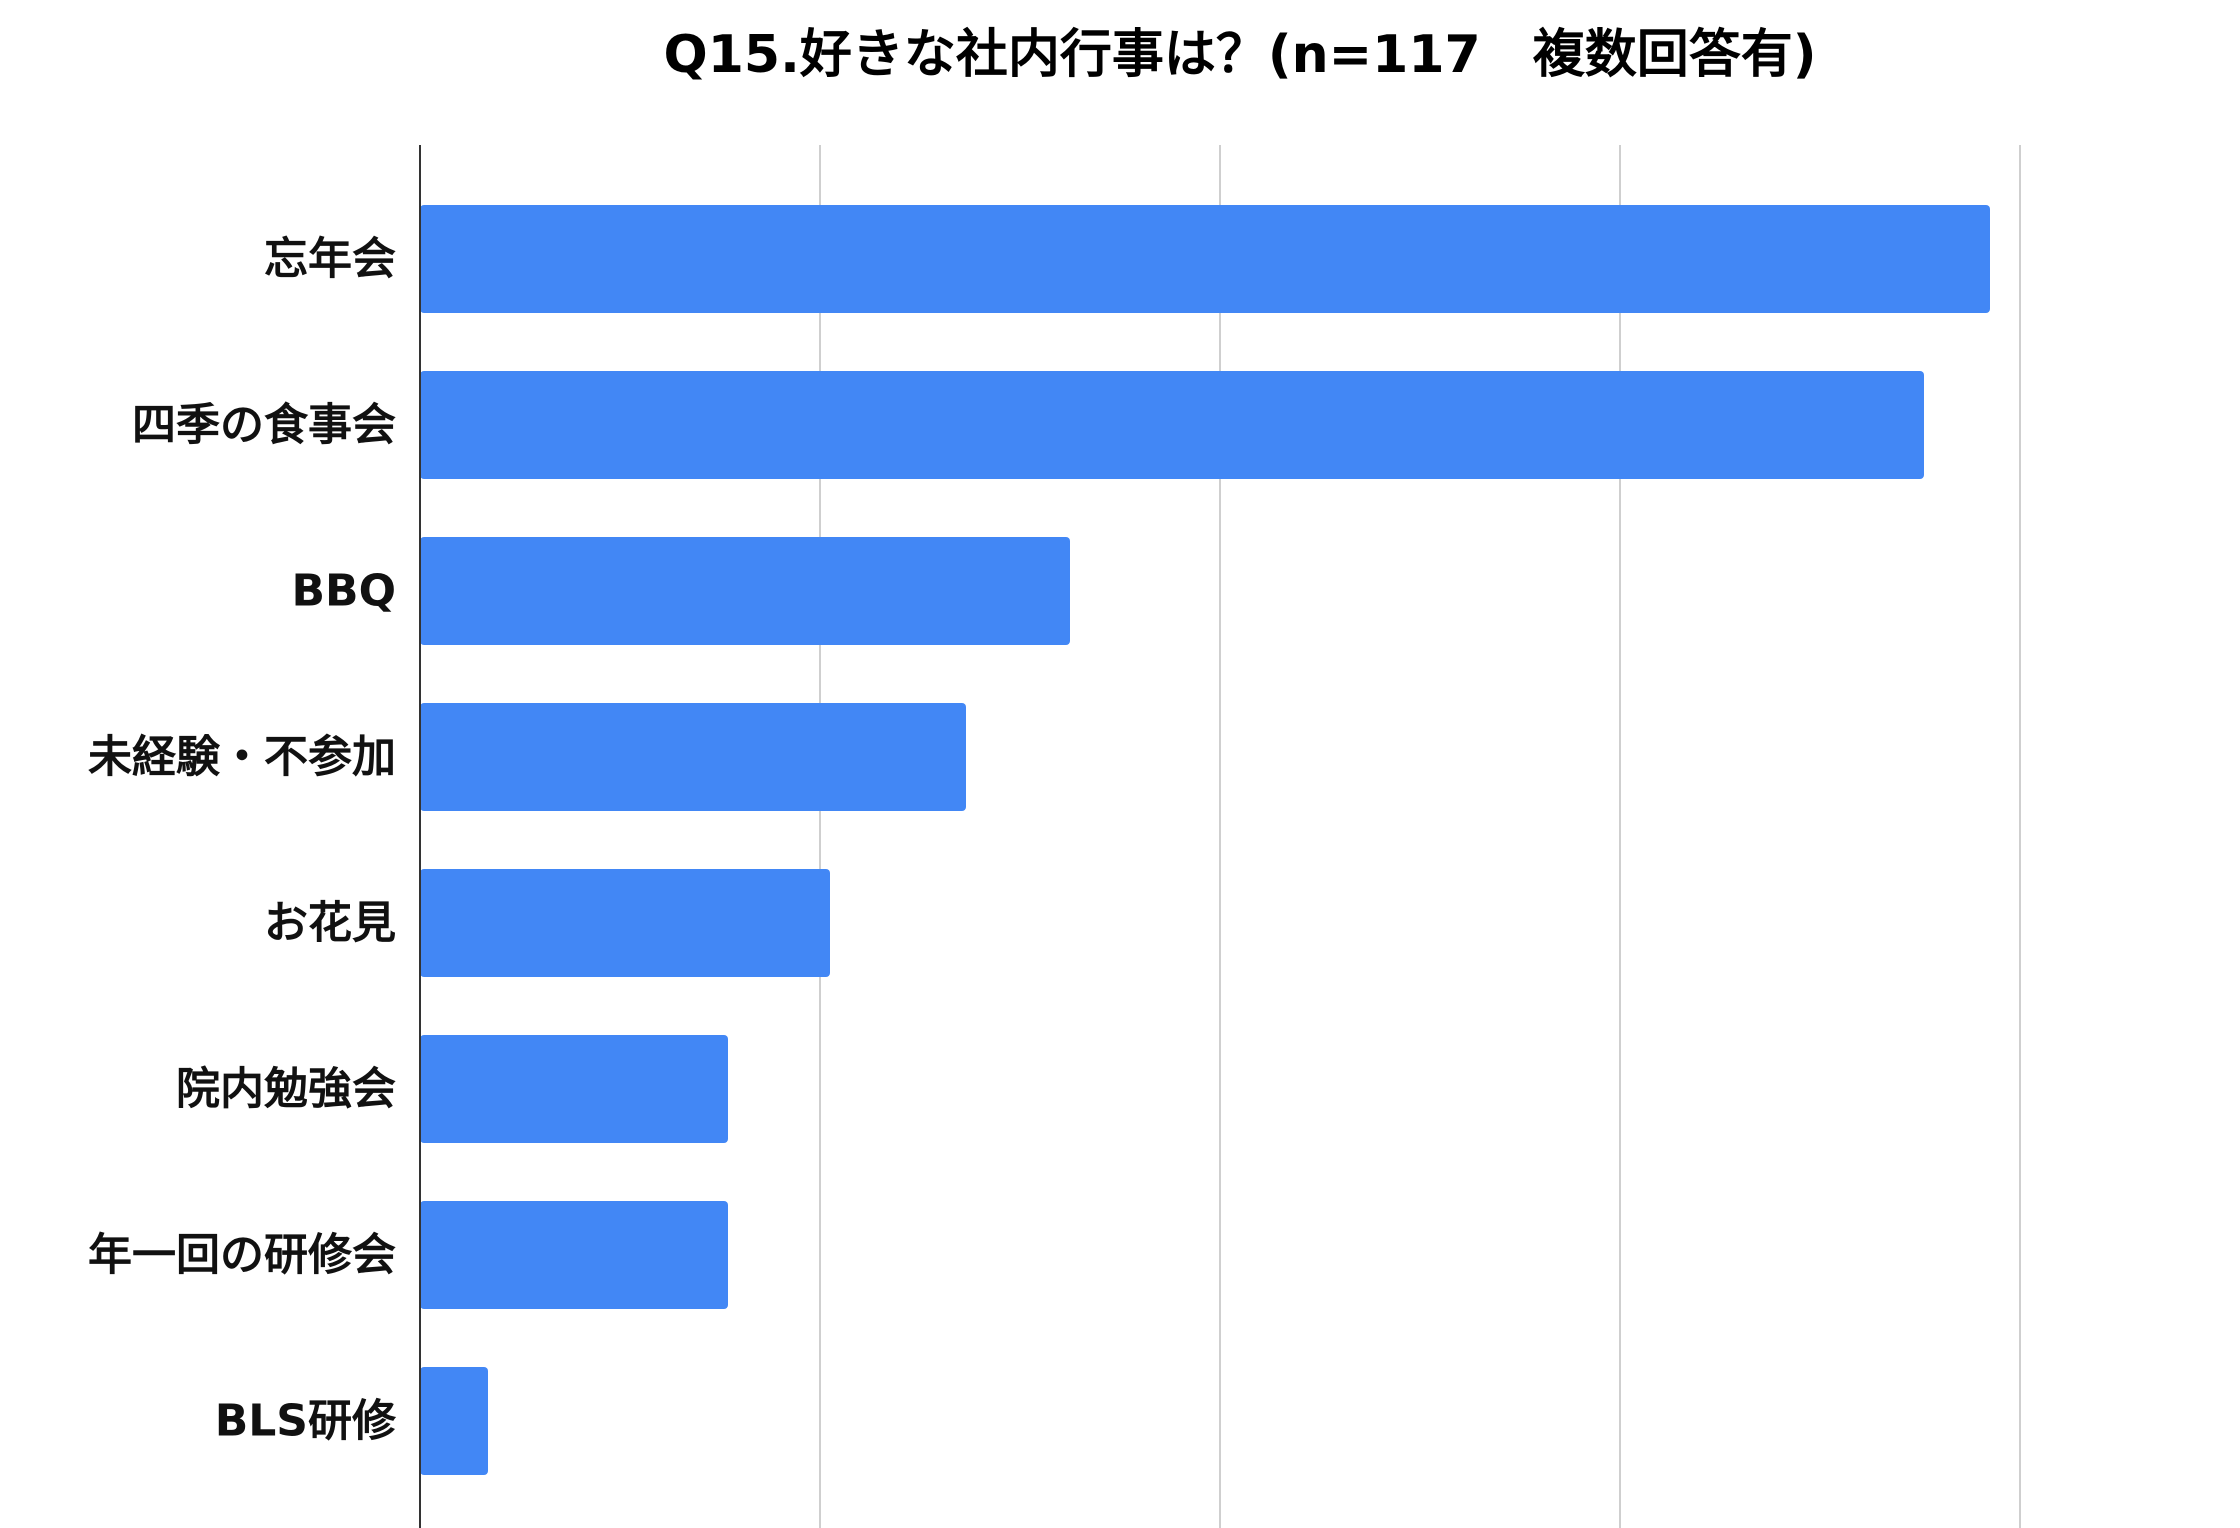  What do you see at coordinates (264, 425) in the screenshot?
I see `category-label: 四季の食事会` at bounding box center [264, 425].